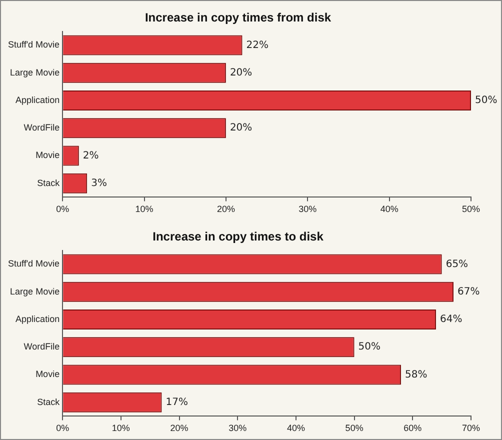 The width and height of the screenshot is (502, 440). I want to click on data-label: 3%, so click(99, 183).